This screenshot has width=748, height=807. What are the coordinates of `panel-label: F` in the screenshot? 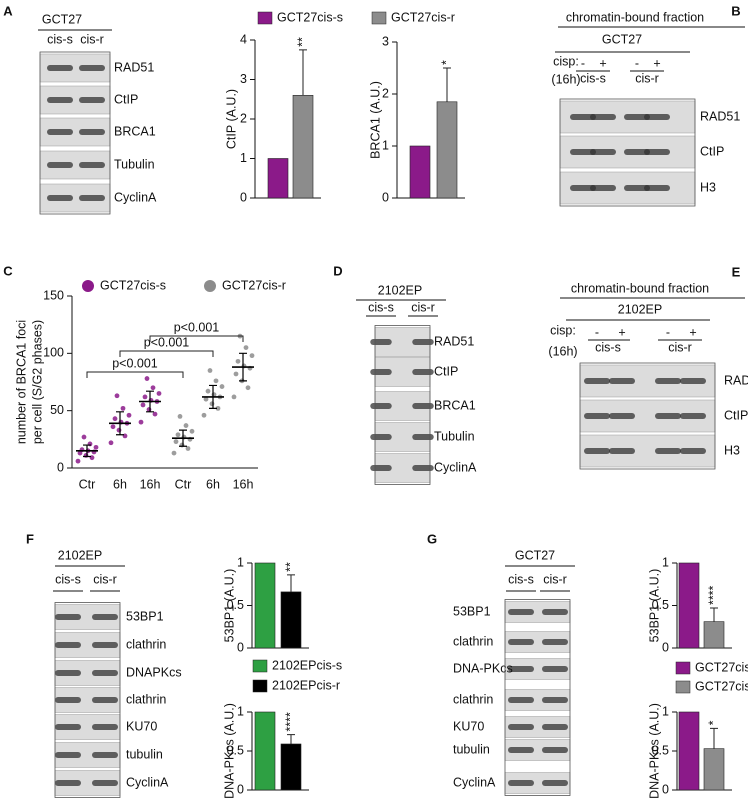 It's located at (30, 538).